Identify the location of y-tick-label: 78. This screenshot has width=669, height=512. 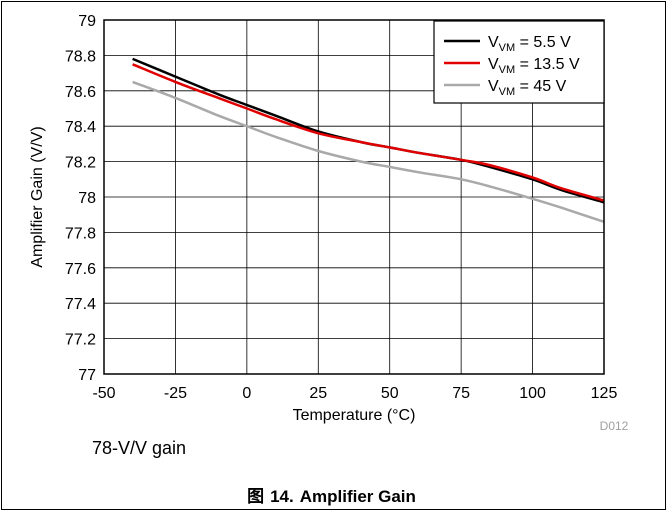
(87, 198).